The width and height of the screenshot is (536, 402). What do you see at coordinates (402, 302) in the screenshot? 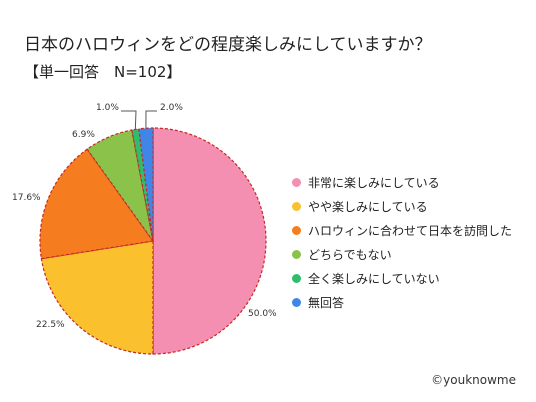
I see `legend-item: 無回答` at bounding box center [402, 302].